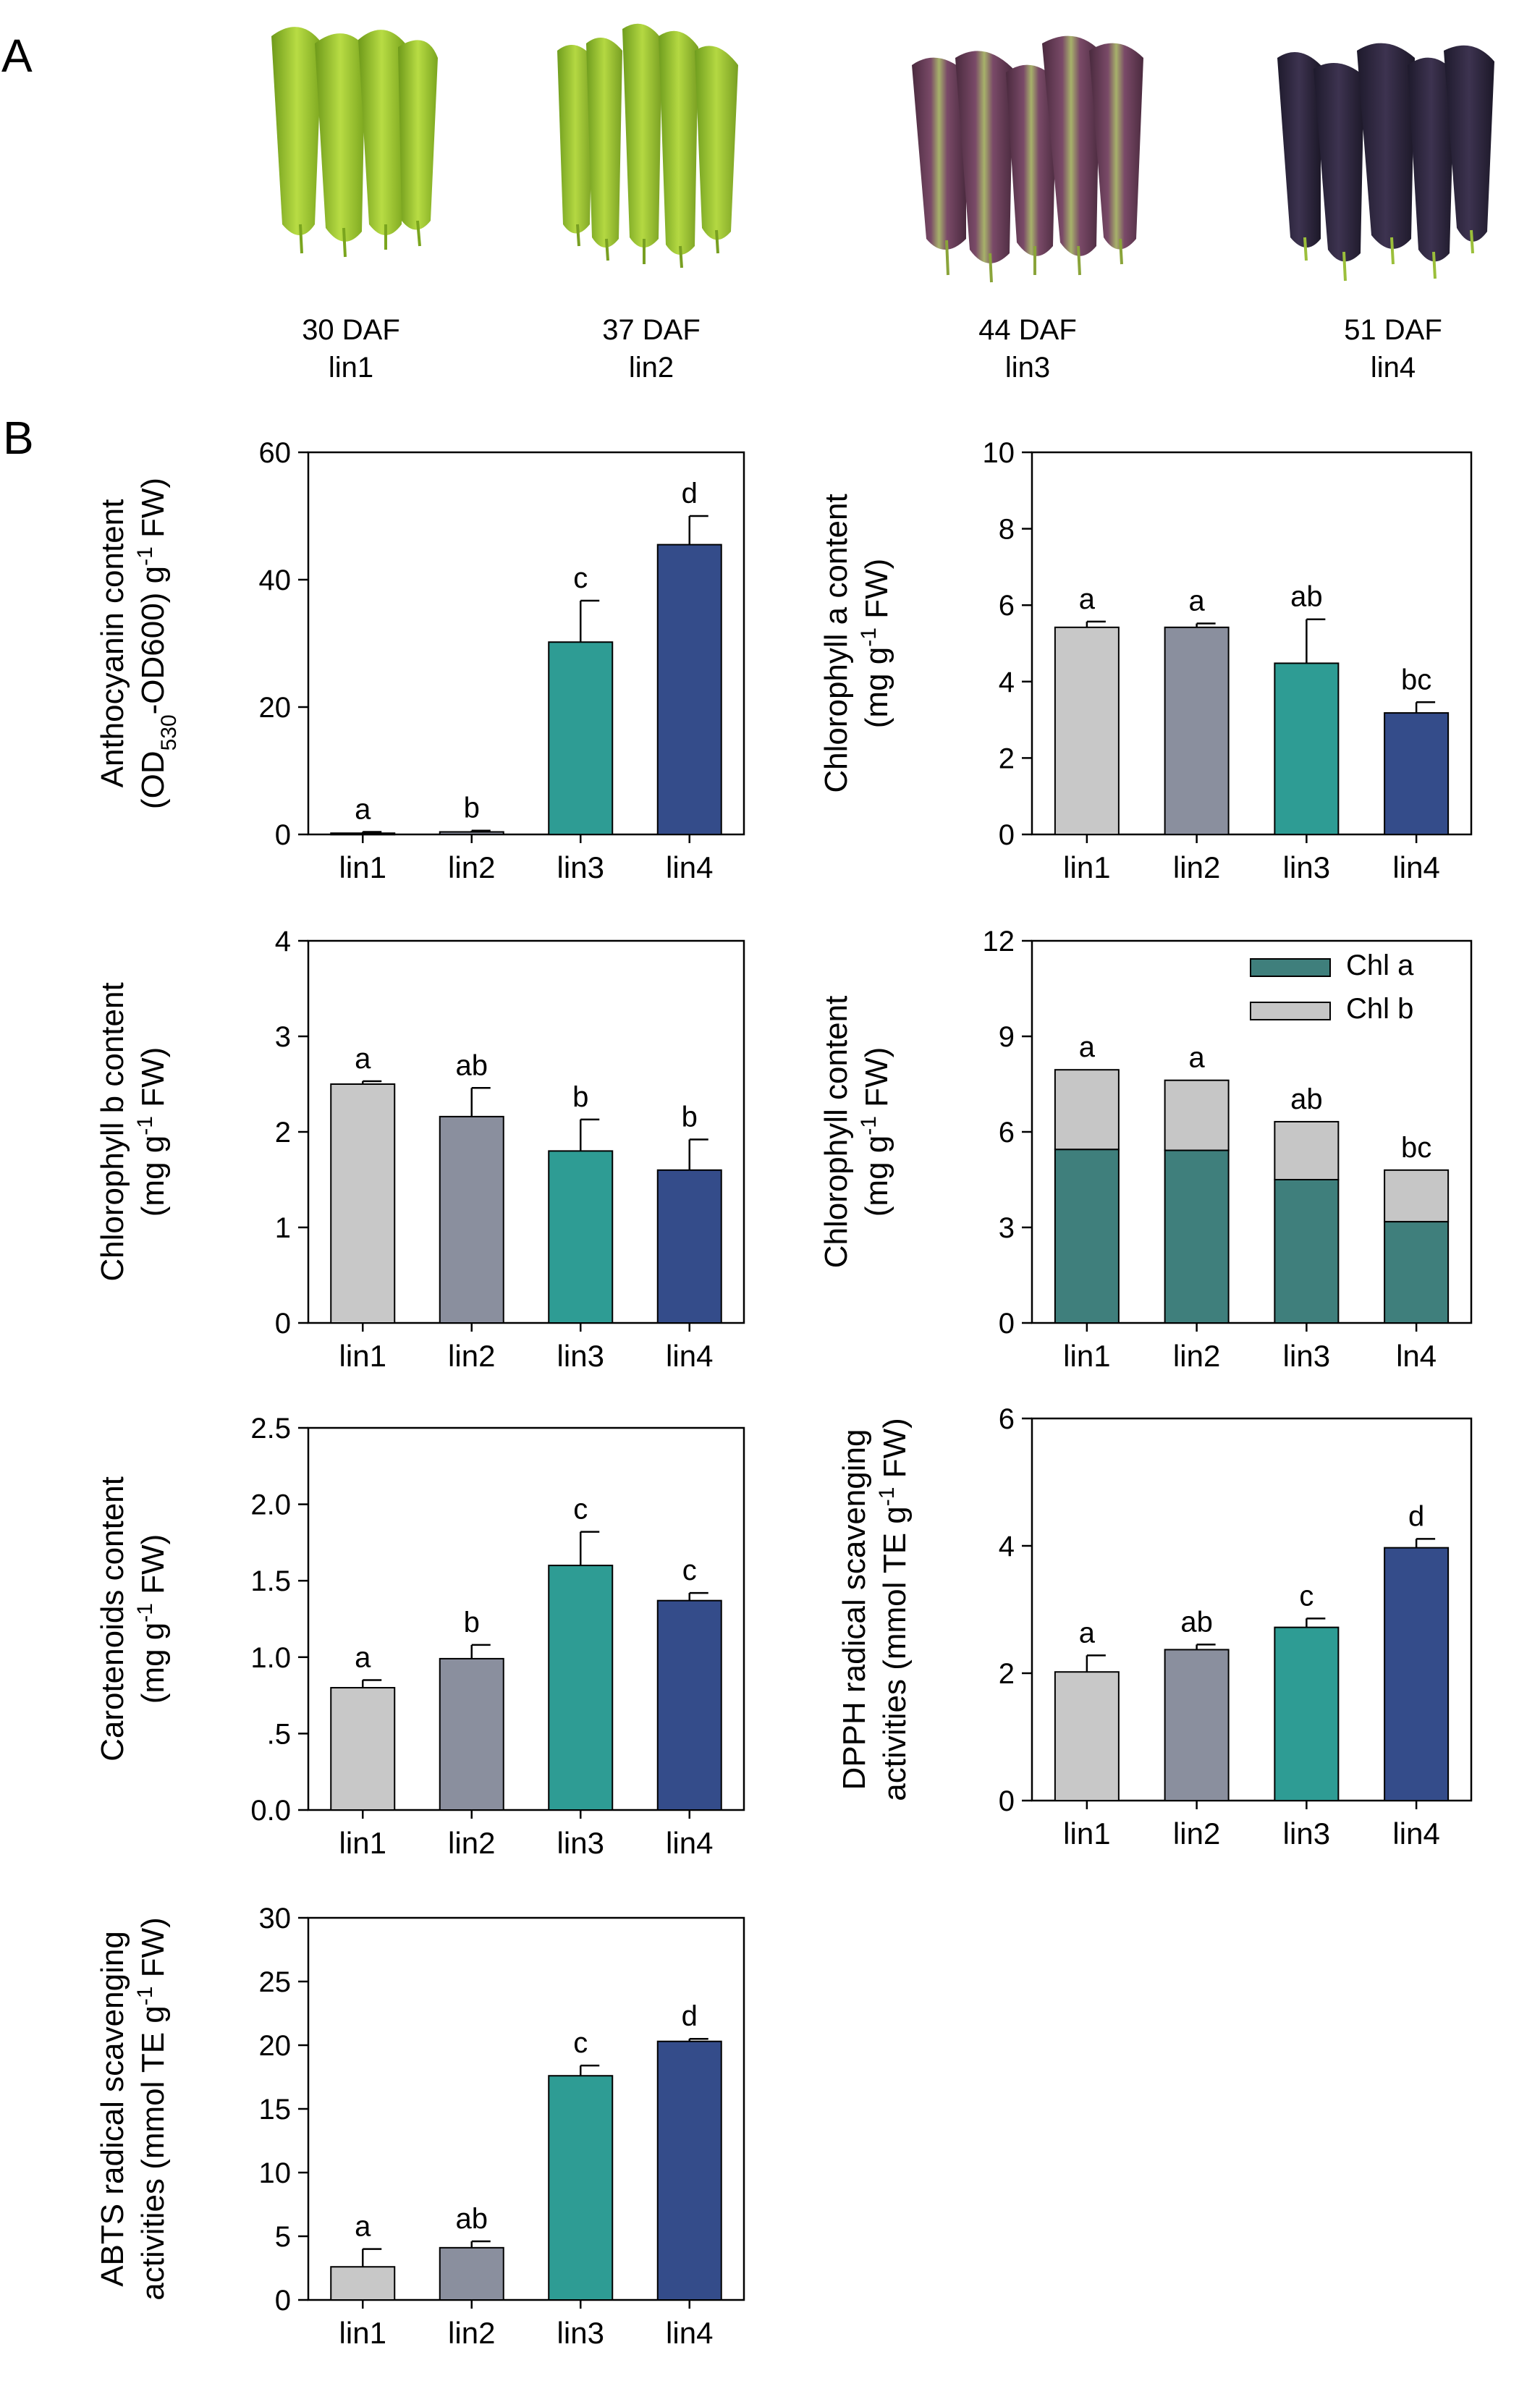 The height and width of the screenshot is (2381, 1540). What do you see at coordinates (1196, 1622) in the screenshot?
I see `significance-letter: ab` at bounding box center [1196, 1622].